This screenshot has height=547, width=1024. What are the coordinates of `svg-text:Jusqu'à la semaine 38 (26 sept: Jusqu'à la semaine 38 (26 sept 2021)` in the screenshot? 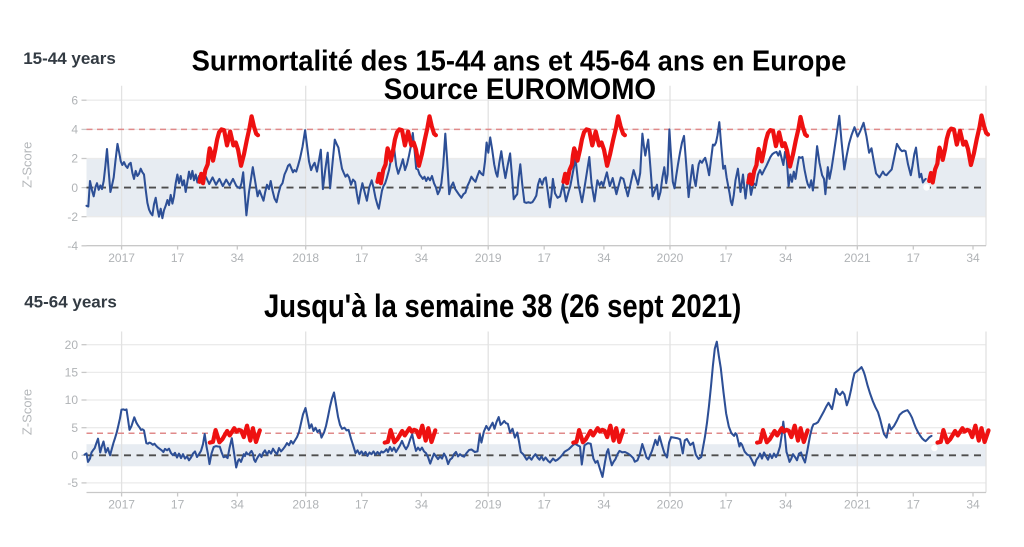 It's located at (502, 306).